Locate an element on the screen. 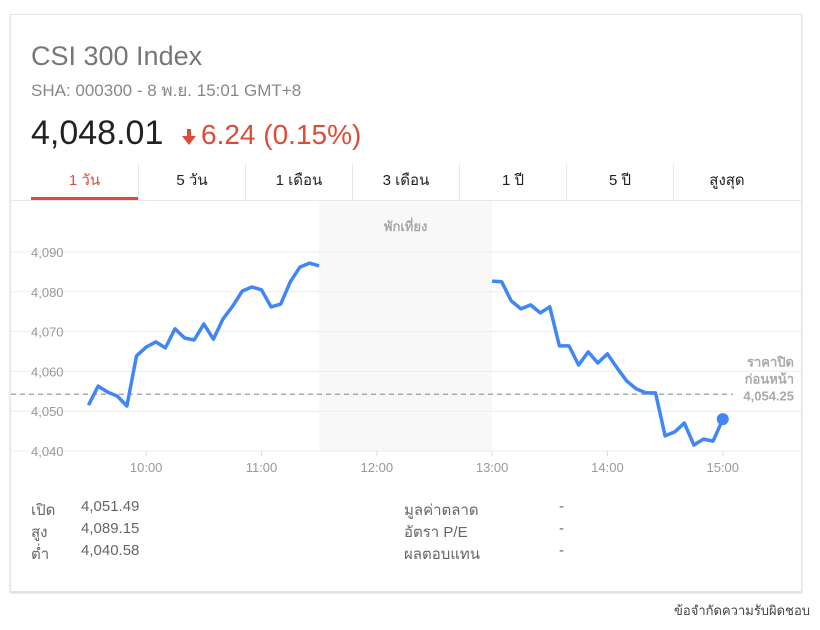 The image size is (820, 630). x-tick-label: 15:00 is located at coordinates (722, 467).